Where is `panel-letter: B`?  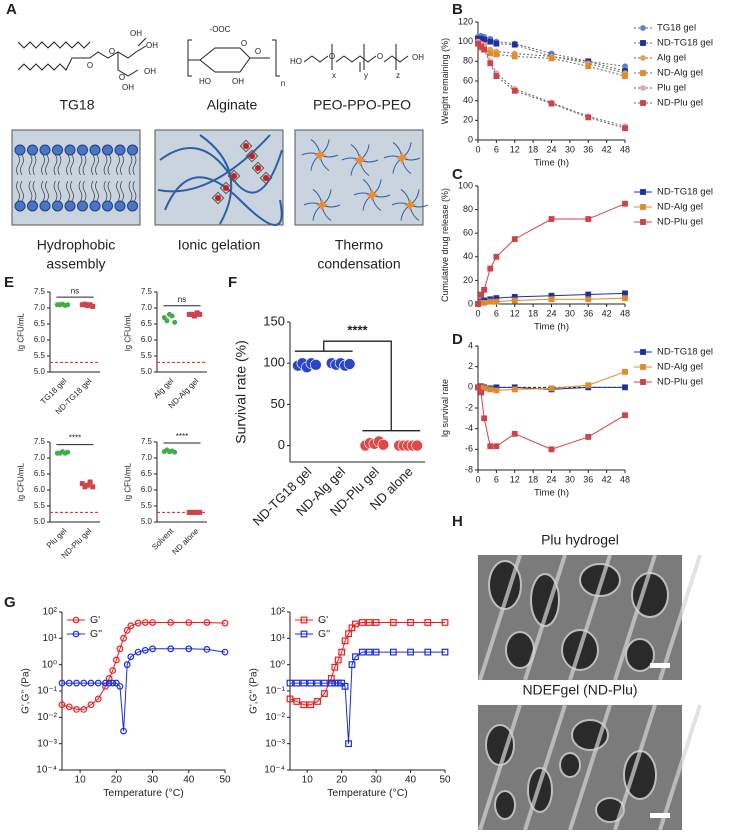 panel-letter: B is located at coordinates (457, 9).